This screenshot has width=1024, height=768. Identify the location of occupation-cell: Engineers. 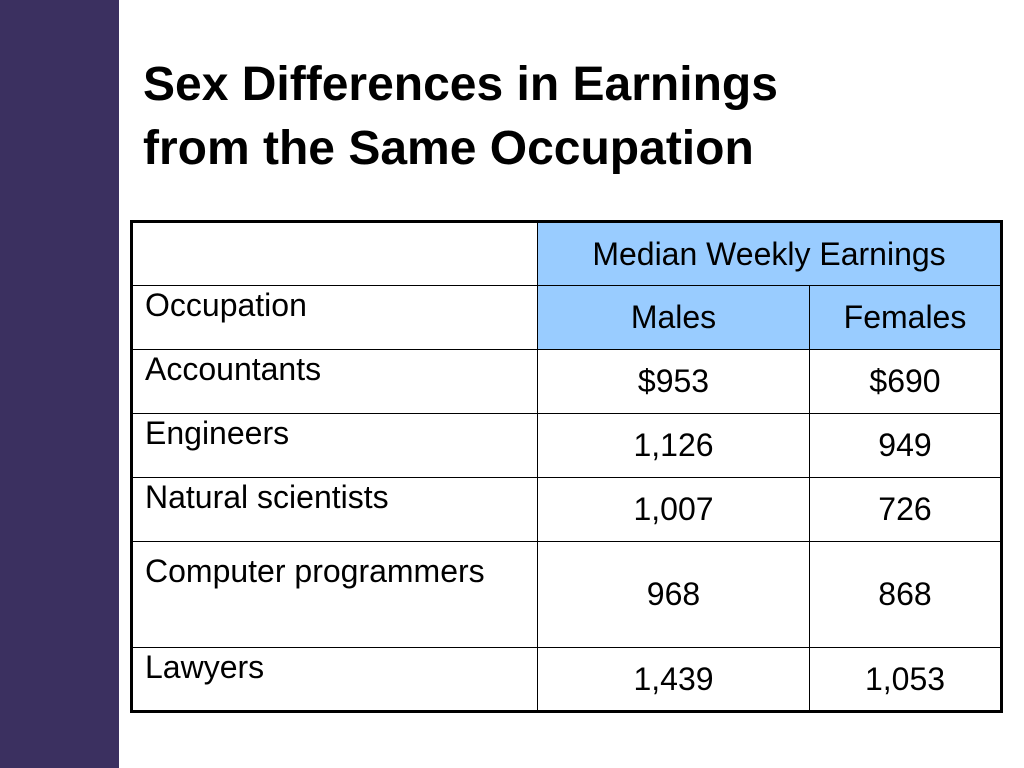
(334, 445).